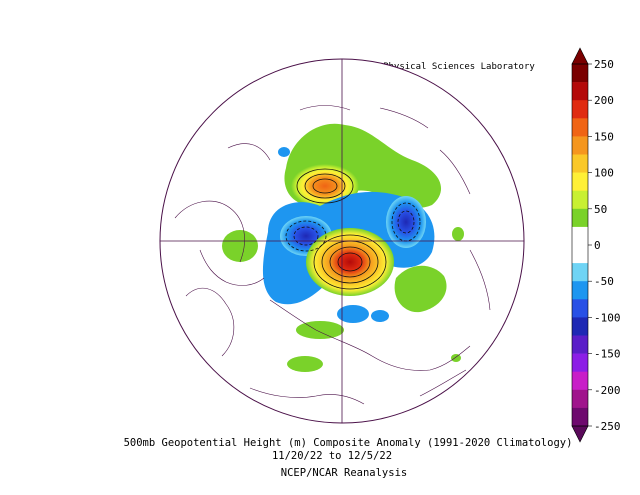  I want to click on caption-dates: 11/20/22 to 12/5/22, so click(332, 456).